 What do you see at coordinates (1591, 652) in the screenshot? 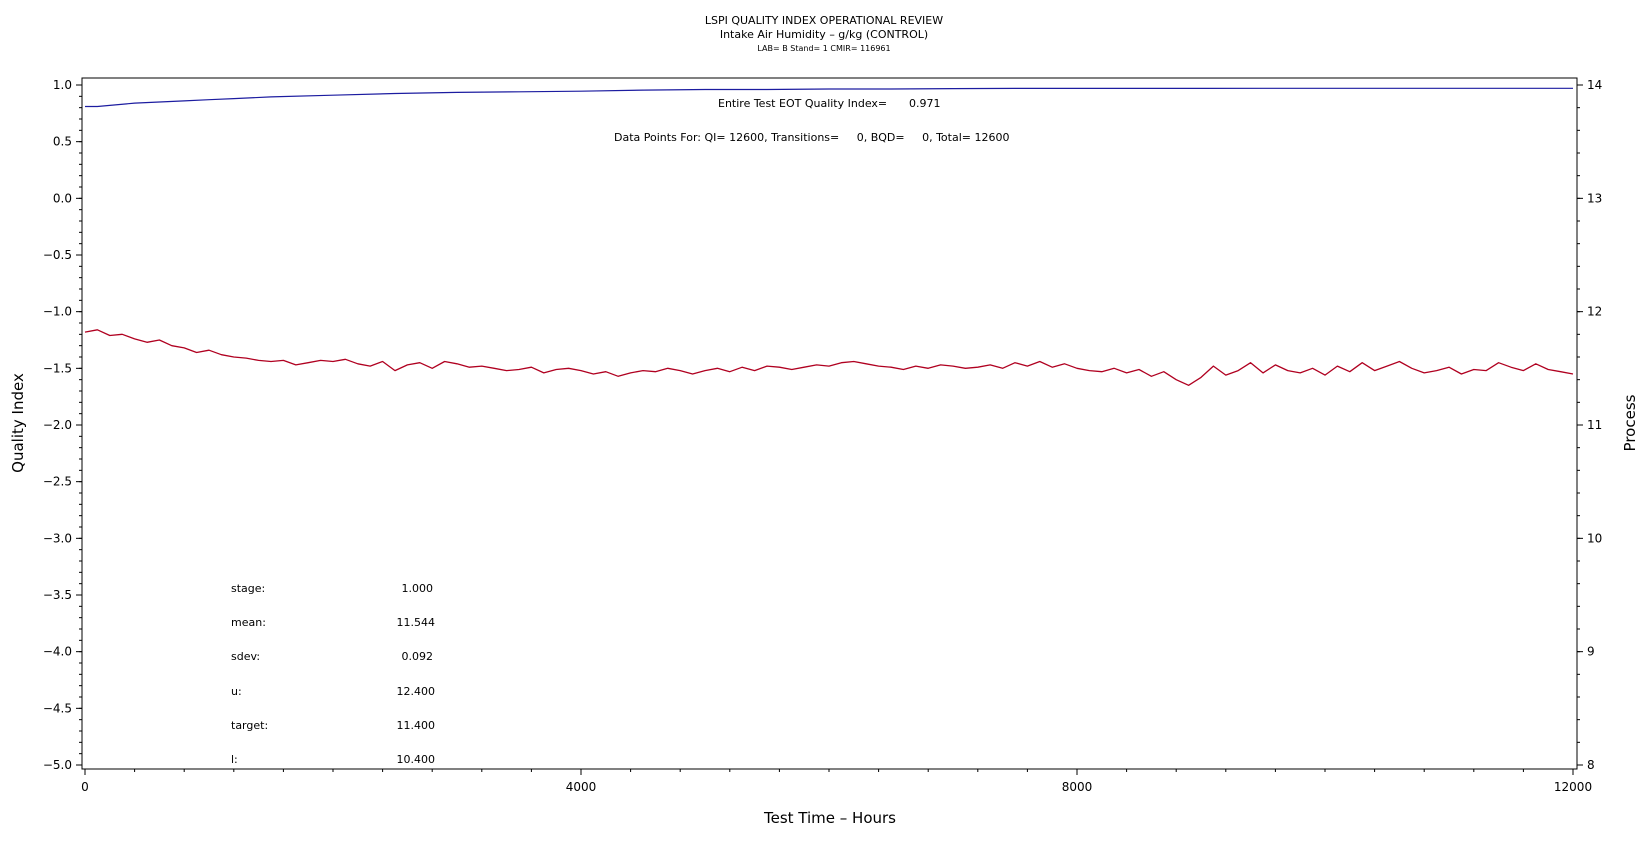
I see `y-right-tick-label: 9` at bounding box center [1591, 652].